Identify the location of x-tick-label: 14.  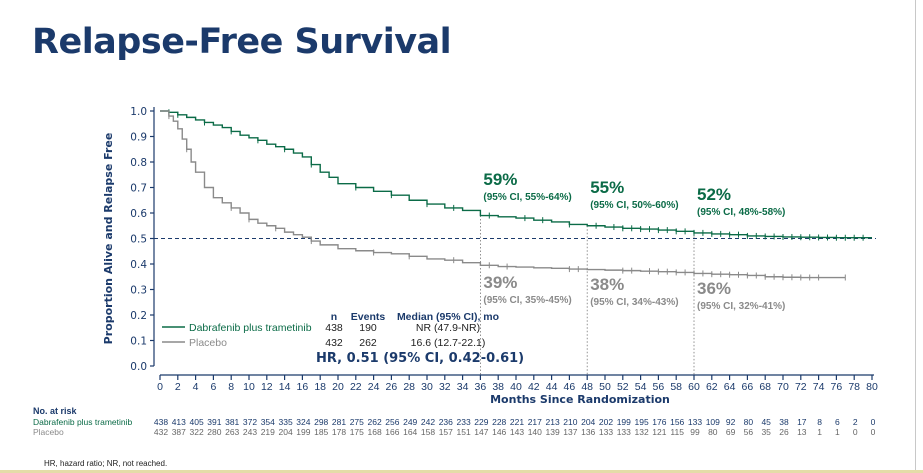
(285, 387).